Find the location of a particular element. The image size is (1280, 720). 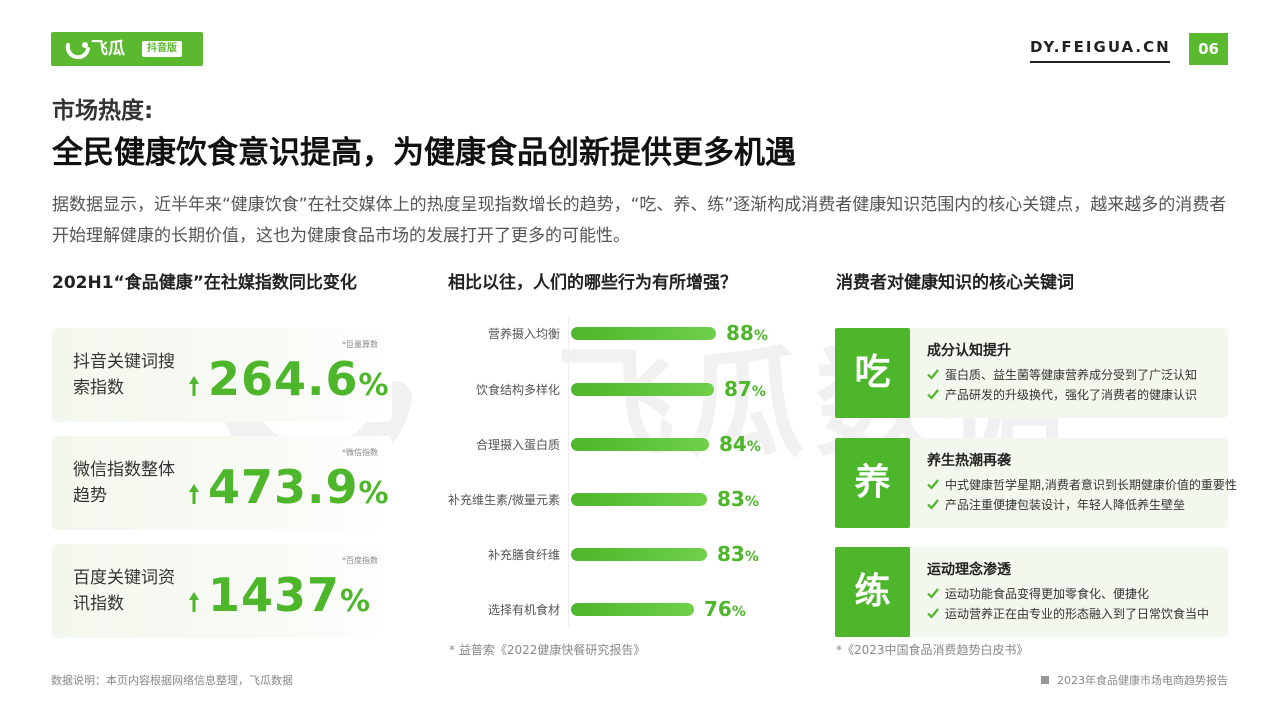

section-kicker: 市场热度: is located at coordinates (103, 111).